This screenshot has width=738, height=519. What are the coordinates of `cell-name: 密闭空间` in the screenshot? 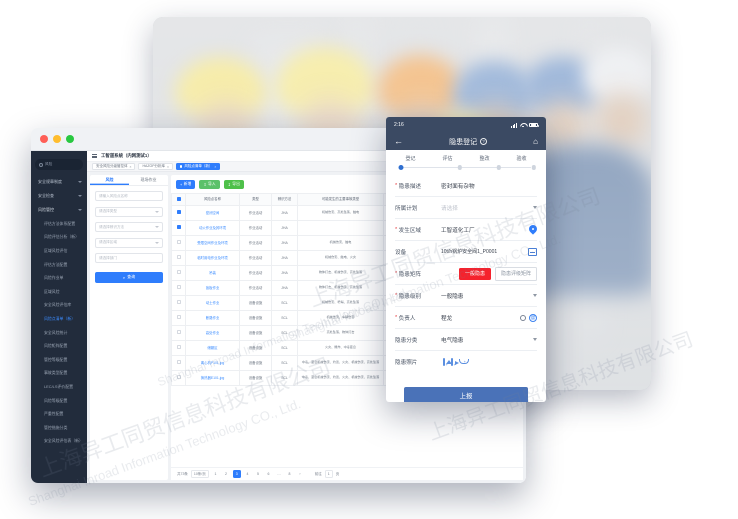 It's located at (212, 213).